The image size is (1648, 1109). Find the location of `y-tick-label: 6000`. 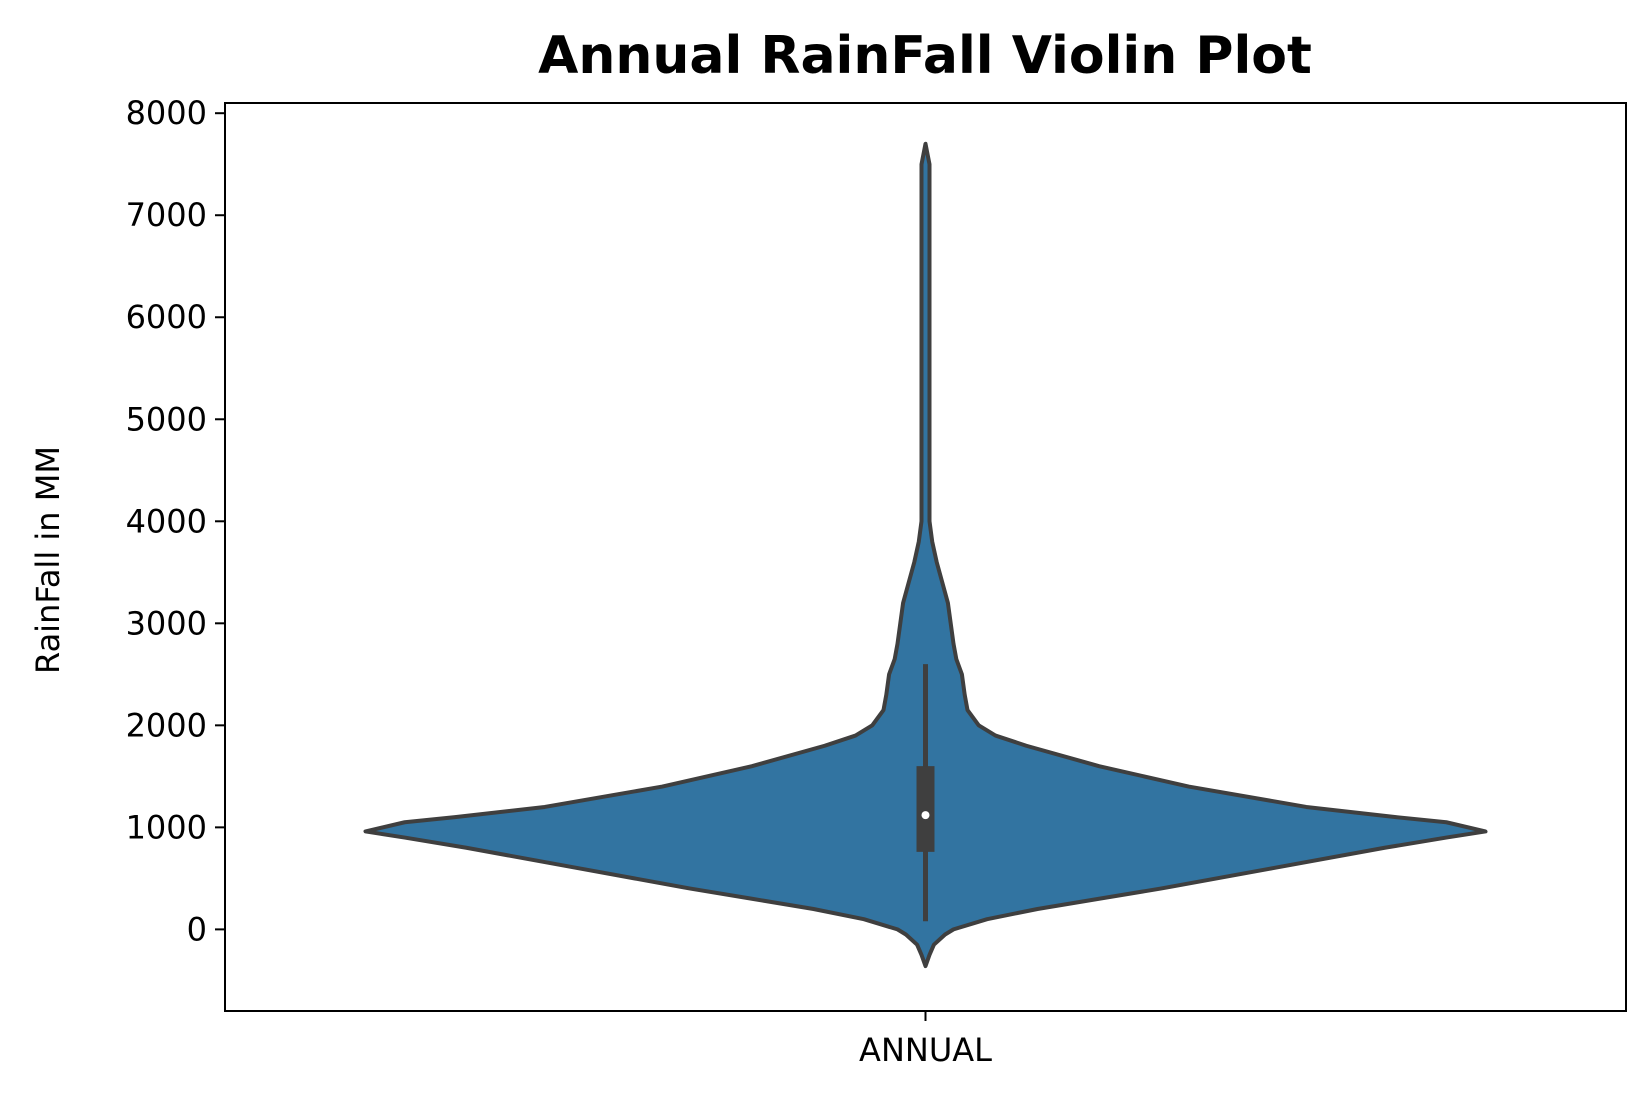

y-tick-label: 6000 is located at coordinates (166, 317).